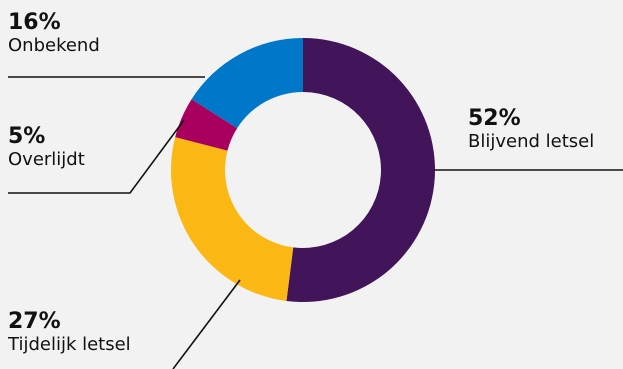 Image resolution: width=623 pixels, height=369 pixels. Describe the element at coordinates (494, 118) in the screenshot. I see `value-label-blijvend-letsel: 52%` at that location.